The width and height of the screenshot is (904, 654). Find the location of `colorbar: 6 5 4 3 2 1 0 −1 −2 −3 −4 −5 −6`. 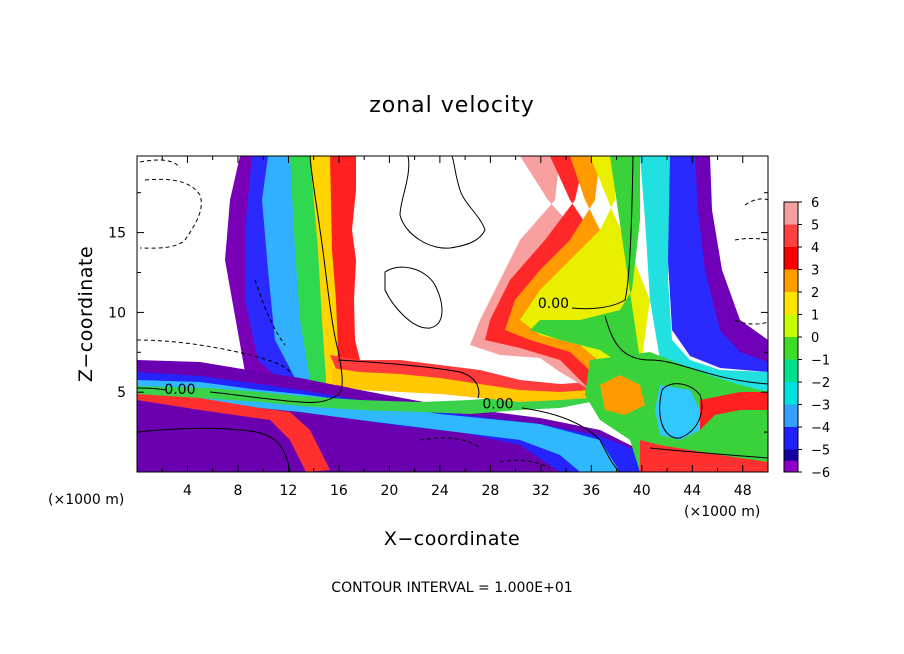

colorbar: 6 5 4 3 2 1 0 −1 −2 −3 −4 −5 −6 is located at coordinates (806, 338).